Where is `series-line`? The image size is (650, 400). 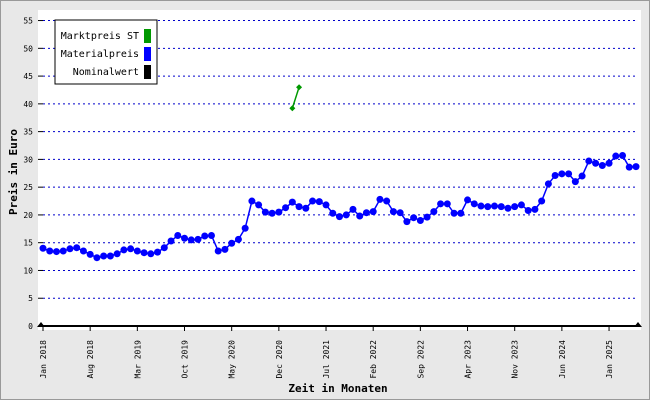 series-line is located at coordinates (295, 97).